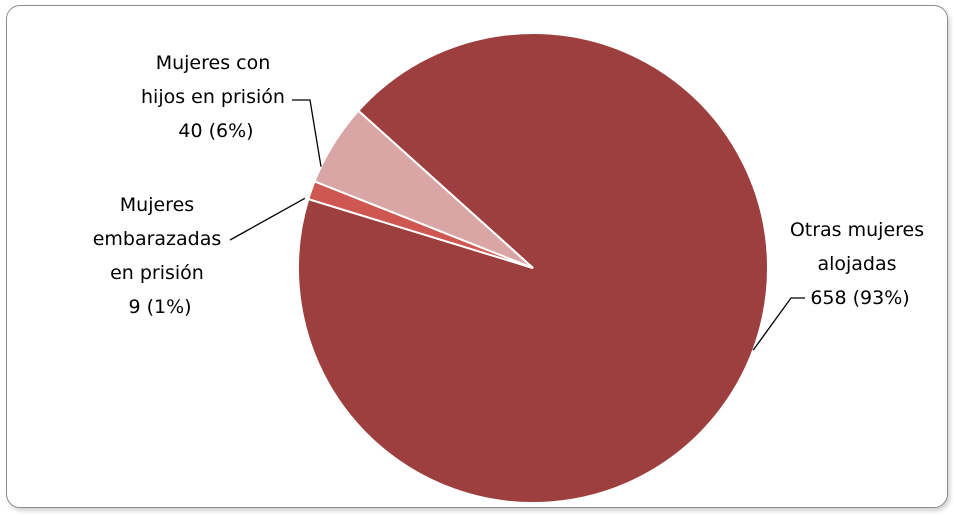  What do you see at coordinates (157, 273) in the screenshot?
I see `slice-label-line: en prisión` at bounding box center [157, 273].